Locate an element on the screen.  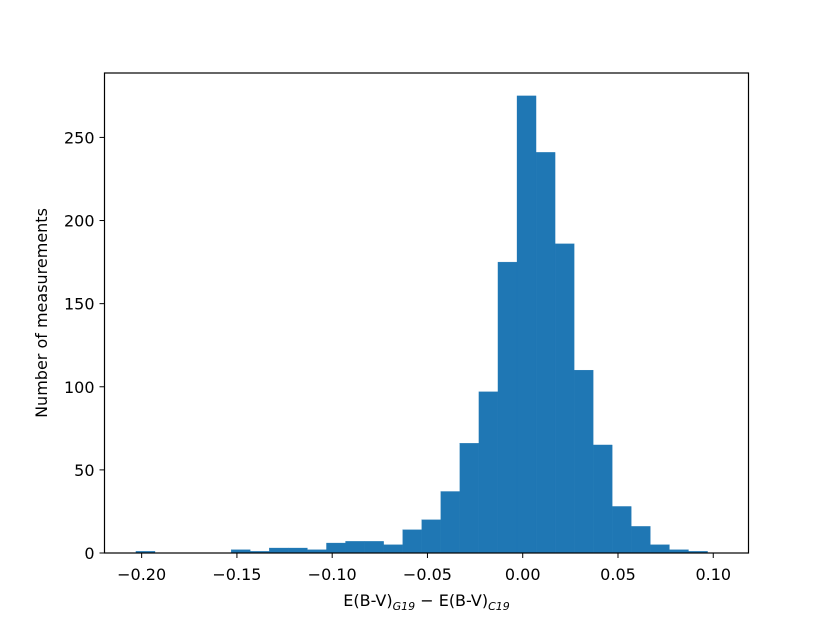
y-tick-label: 250 is located at coordinates (79, 137).